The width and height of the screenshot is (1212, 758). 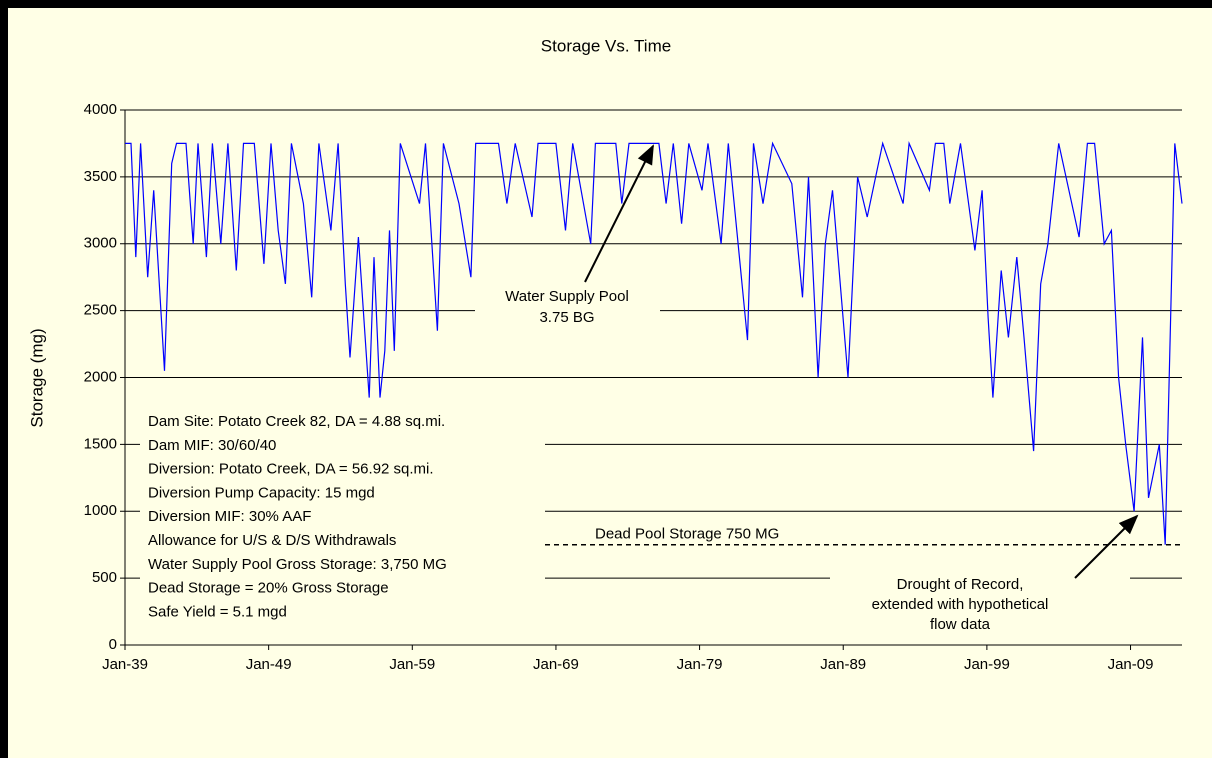 I want to click on annotation: extended with hypothetical, so click(x=960, y=604).